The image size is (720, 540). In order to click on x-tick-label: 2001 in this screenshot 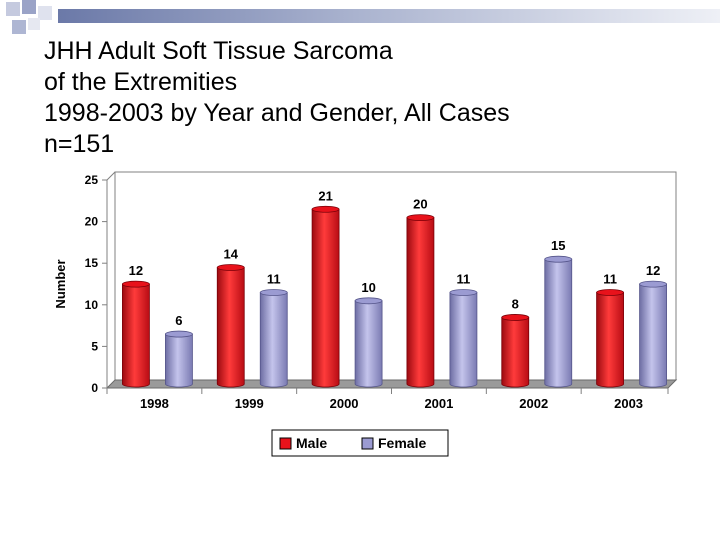, I will do `click(438, 403)`.